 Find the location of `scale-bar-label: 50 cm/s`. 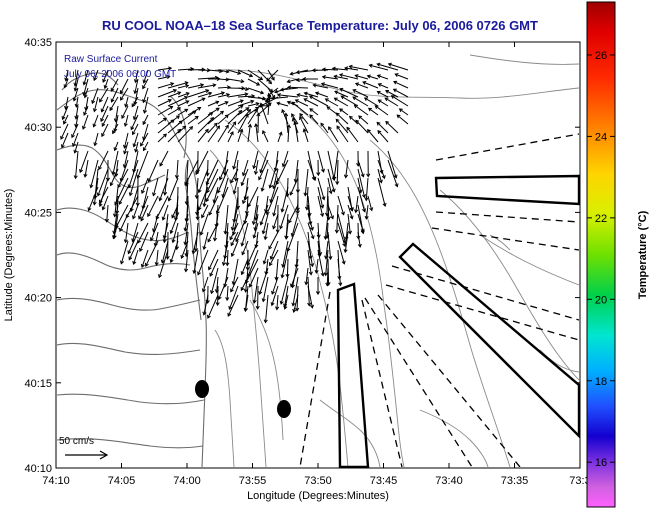

scale-bar-label: 50 cm/s is located at coordinates (76, 441).